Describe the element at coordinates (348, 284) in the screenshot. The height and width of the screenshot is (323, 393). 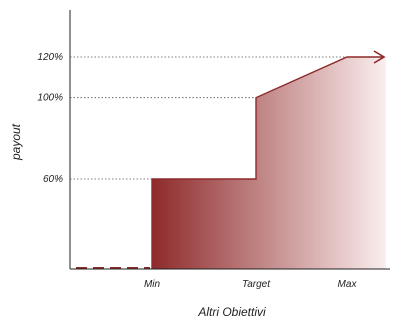
I see `x-tick-label: Max` at that location.